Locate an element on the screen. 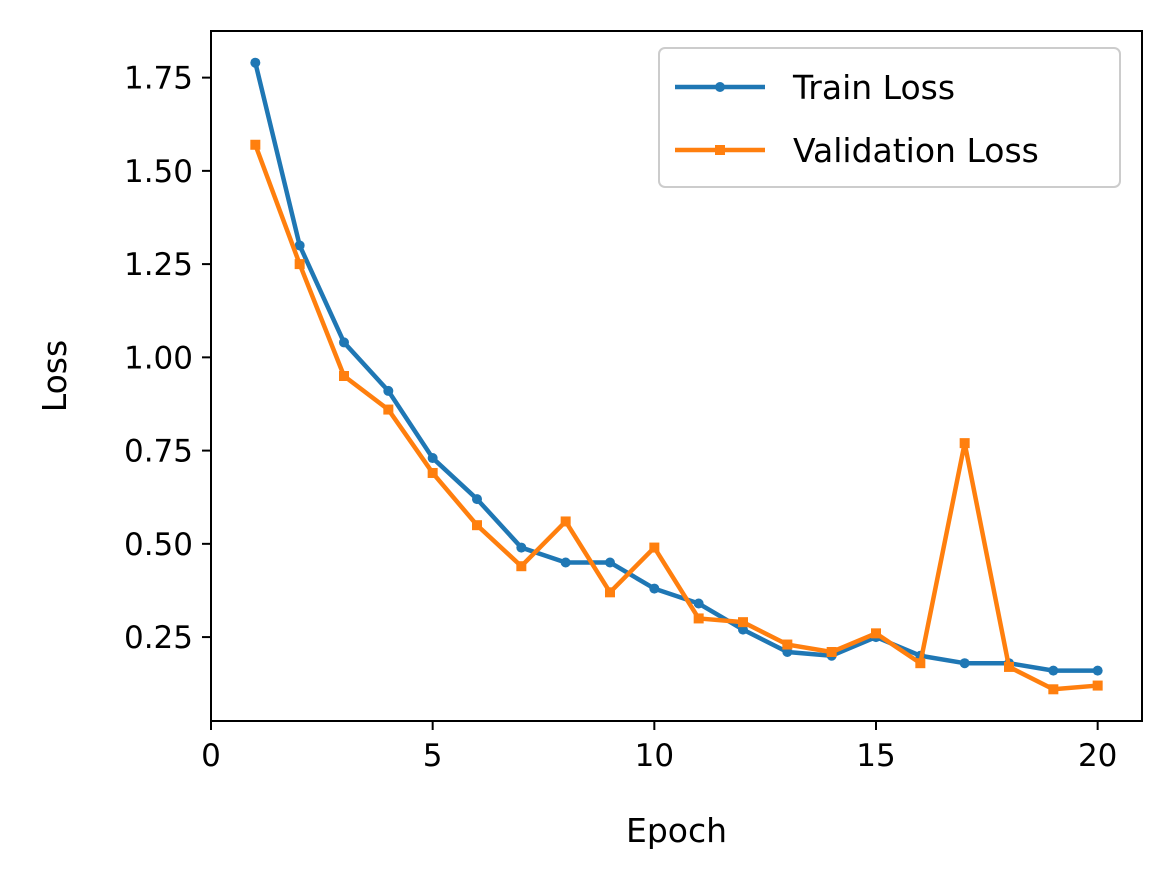 This screenshot has width=1170, height=882. y-tick-label: 1.75 is located at coordinates (158, 79).